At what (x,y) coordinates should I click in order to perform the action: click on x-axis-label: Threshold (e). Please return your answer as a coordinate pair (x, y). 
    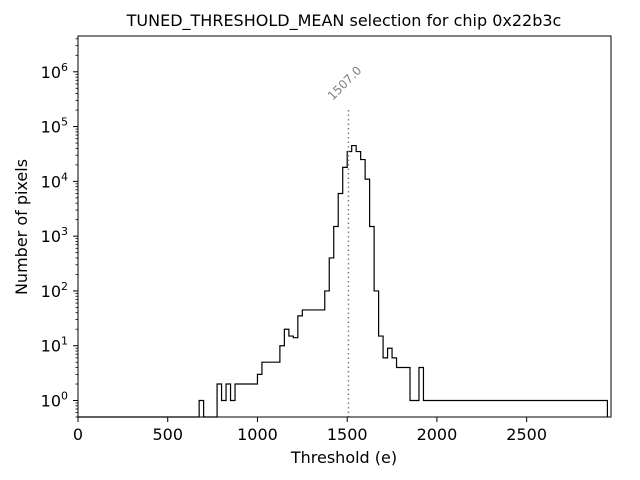
    Looking at the image, I should click on (343, 457).